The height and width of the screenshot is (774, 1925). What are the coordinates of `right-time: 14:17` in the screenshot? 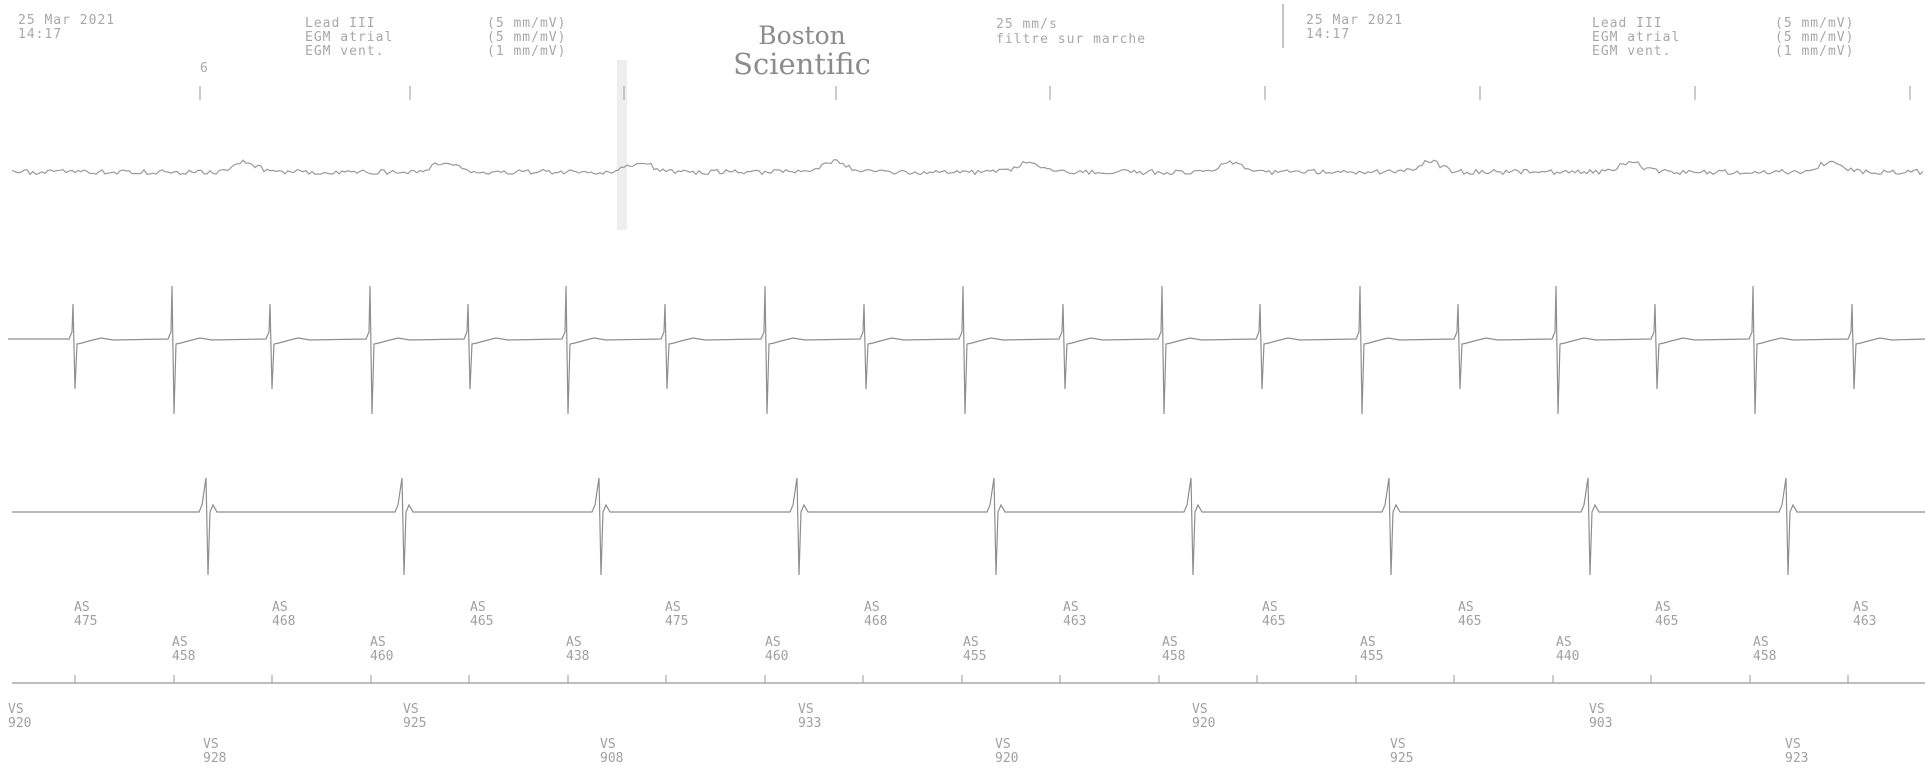 It's located at (1328, 34).